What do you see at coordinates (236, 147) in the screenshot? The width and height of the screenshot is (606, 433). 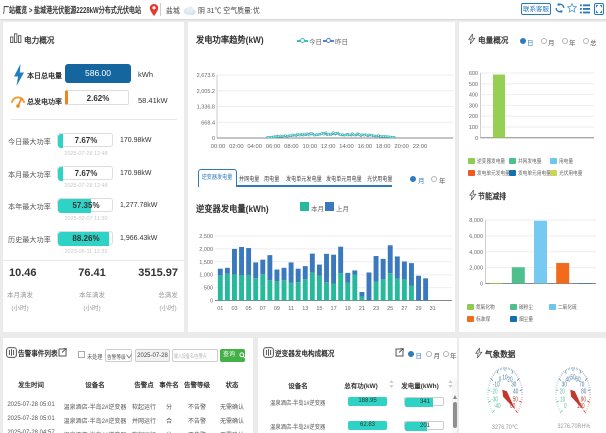 I see `svg-text: 02:00` at bounding box center [236, 147].